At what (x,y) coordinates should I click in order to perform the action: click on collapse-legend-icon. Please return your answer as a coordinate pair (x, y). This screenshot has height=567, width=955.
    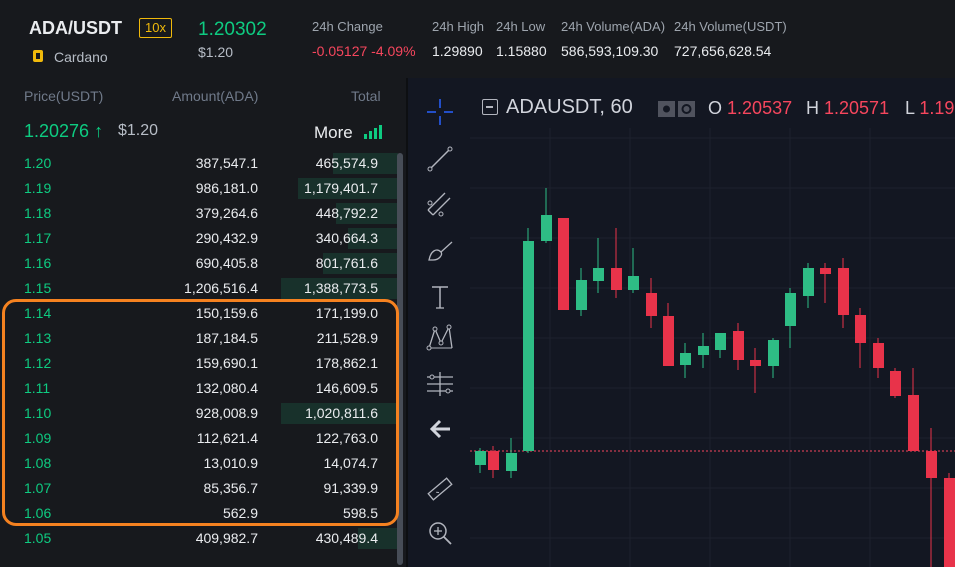
    Looking at the image, I should click on (490, 107).